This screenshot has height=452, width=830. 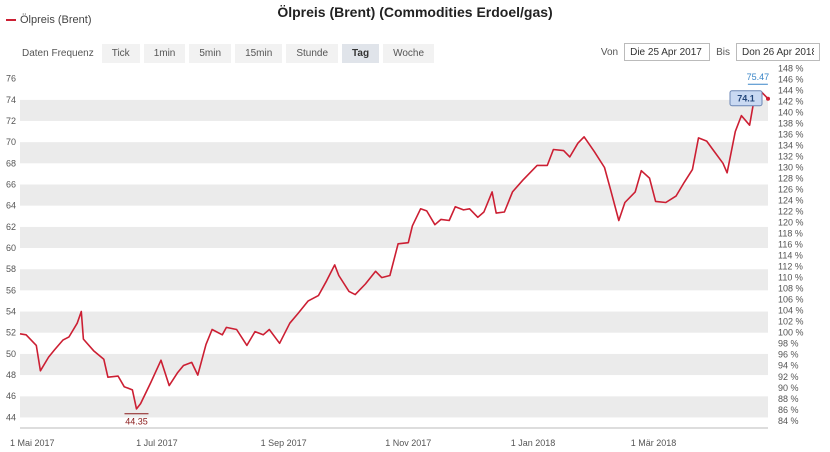 I want to click on y2-tick-label: 92 %, so click(x=788, y=377).